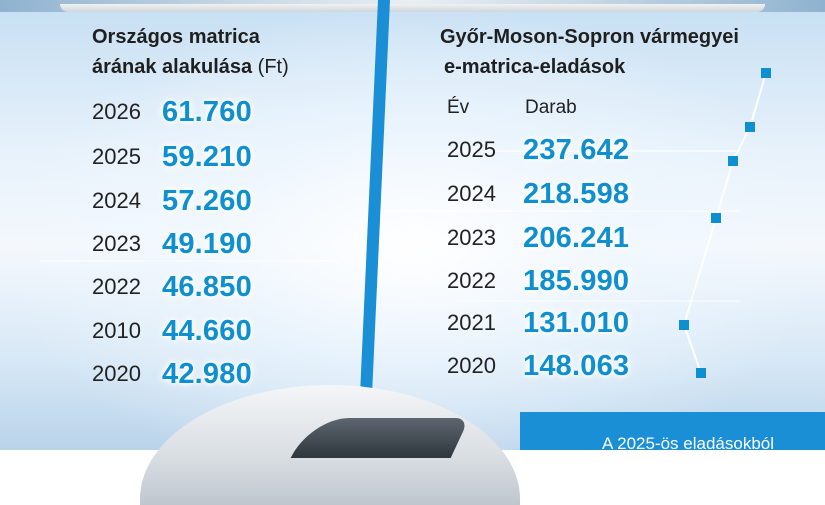 This screenshot has width=825, height=505. I want to click on price-row: 2010 44.660, so click(172, 331).